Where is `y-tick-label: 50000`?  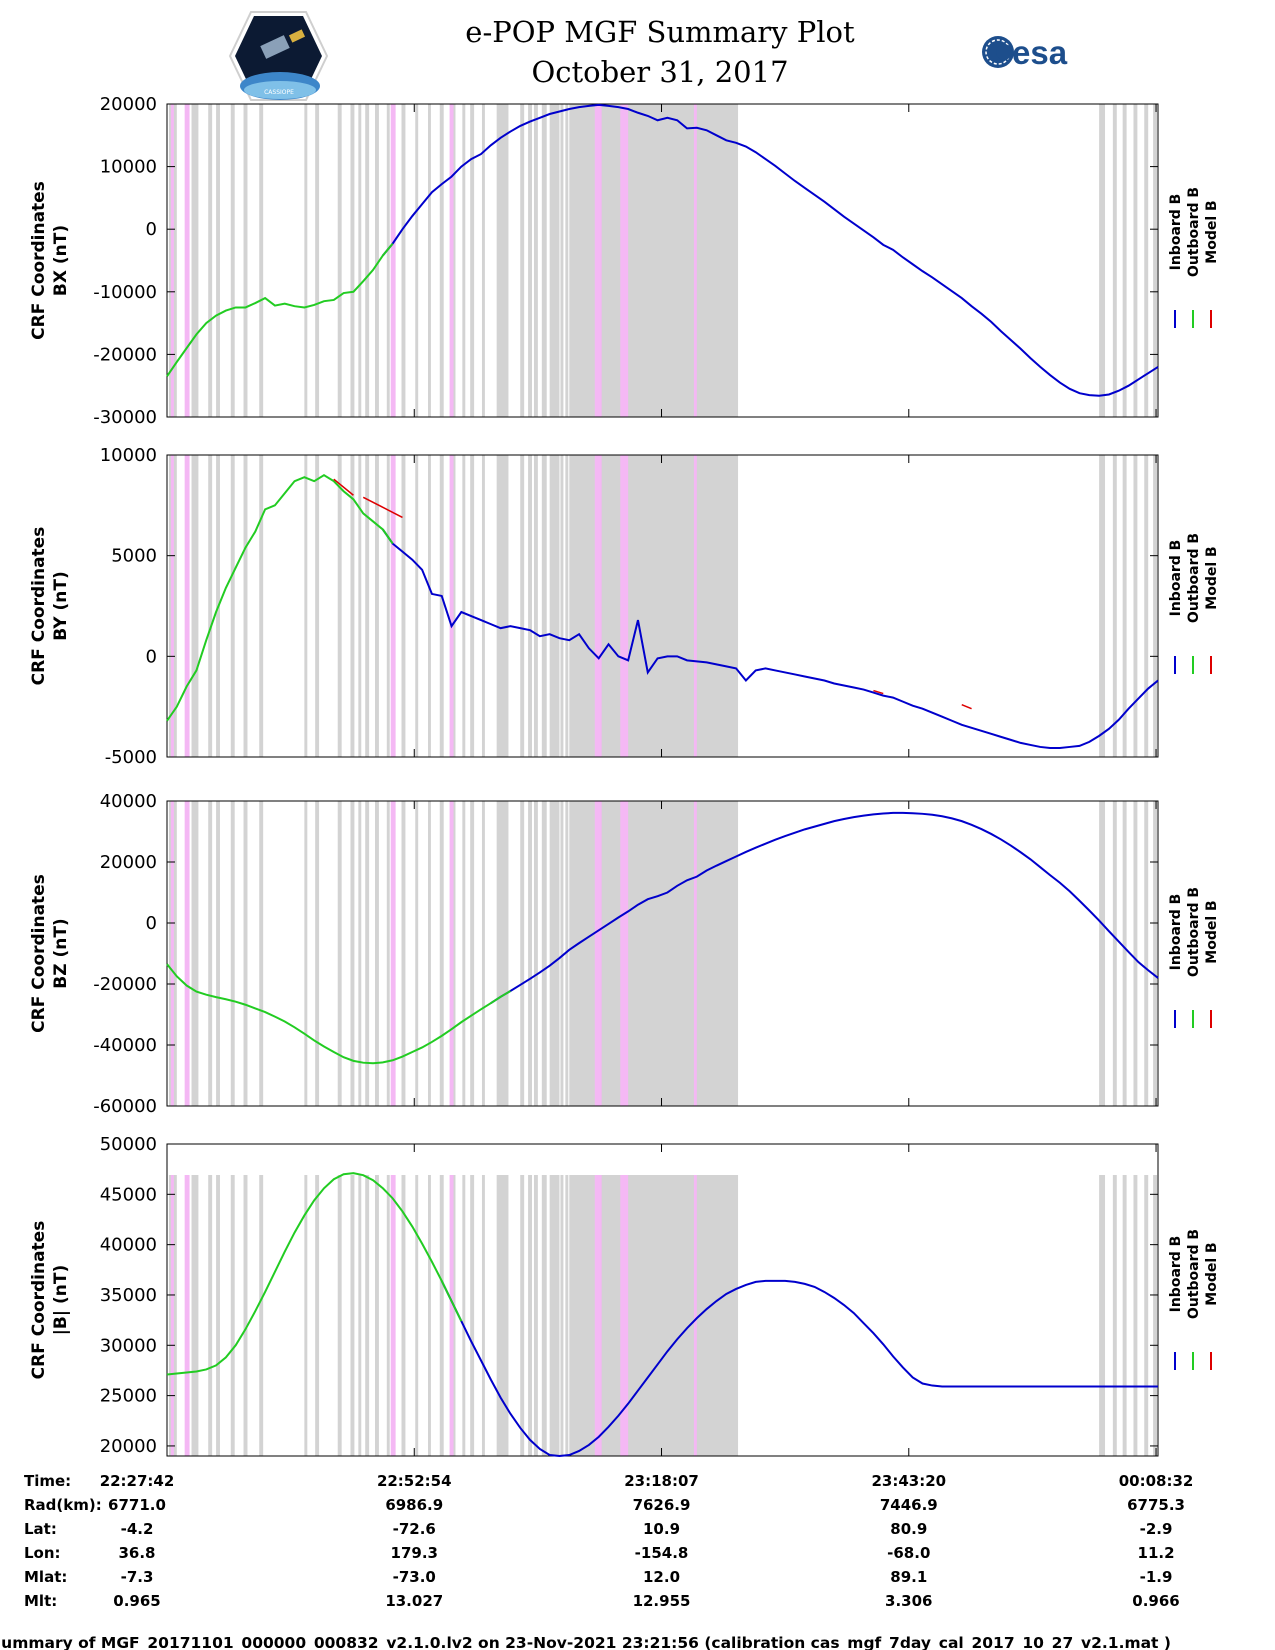 y-tick-label: 50000 is located at coordinates (128, 1144).